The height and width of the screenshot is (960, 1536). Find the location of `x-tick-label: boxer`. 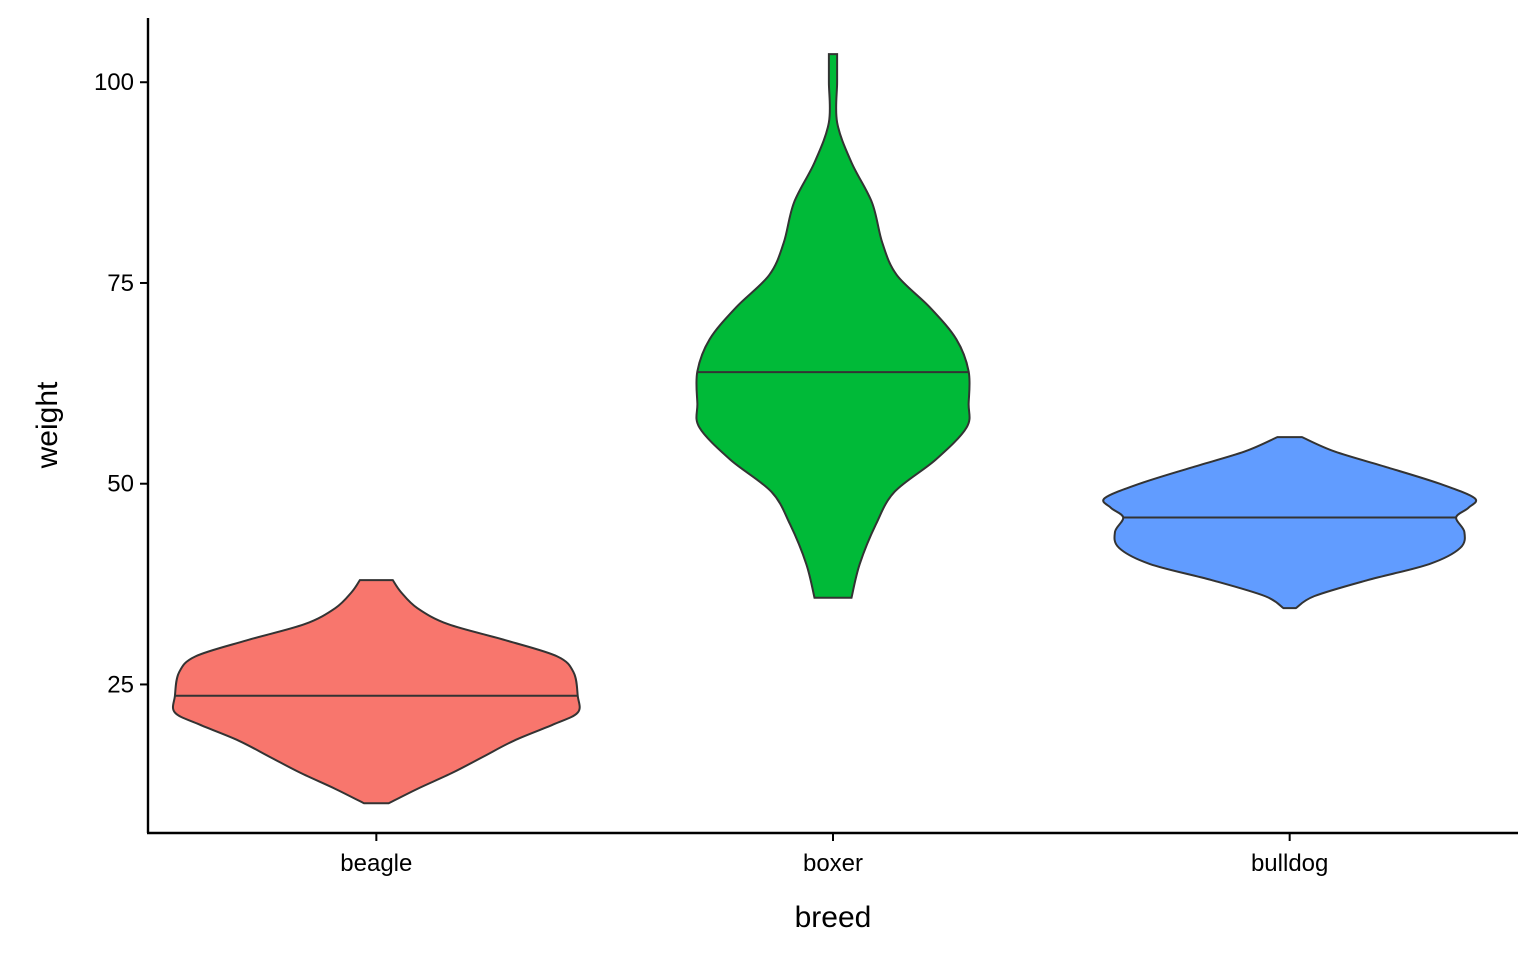

x-tick-label: boxer is located at coordinates (833, 863).